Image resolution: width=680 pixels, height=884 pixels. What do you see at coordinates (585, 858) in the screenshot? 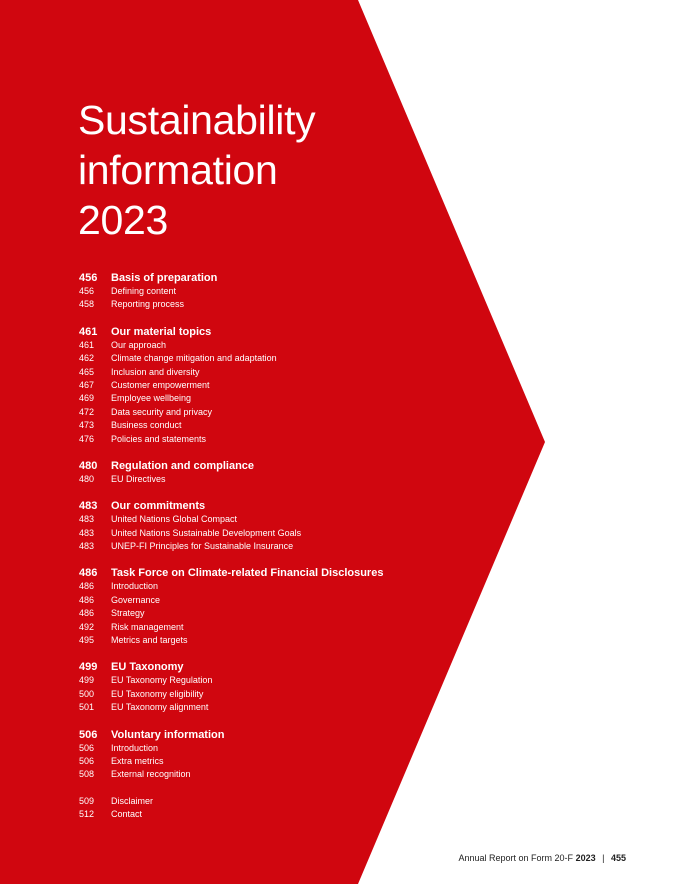
I see `footer-year: 2023` at bounding box center [585, 858].